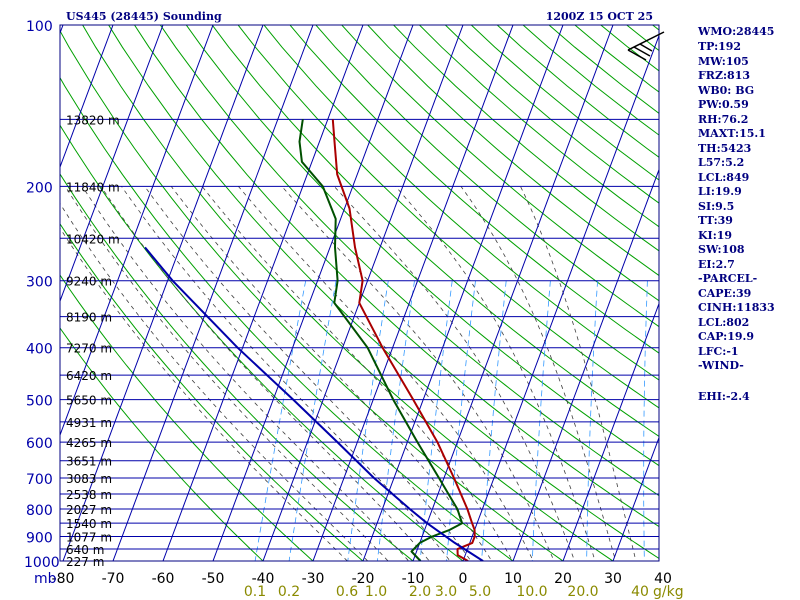 The height and width of the screenshot is (600, 800). Describe the element at coordinates (732, 133) in the screenshot. I see `index-maxt: MAXT:15.1` at that location.